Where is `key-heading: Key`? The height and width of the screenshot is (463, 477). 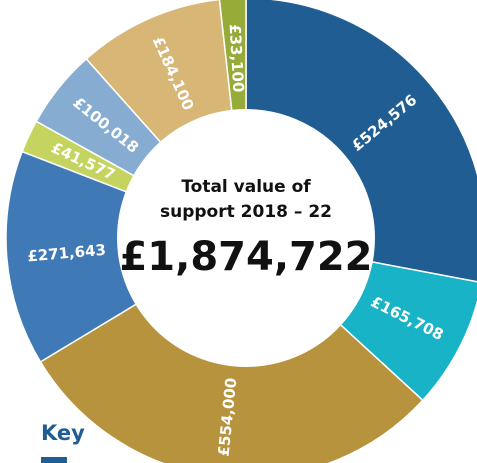 key-heading: Key is located at coordinates (63, 433).